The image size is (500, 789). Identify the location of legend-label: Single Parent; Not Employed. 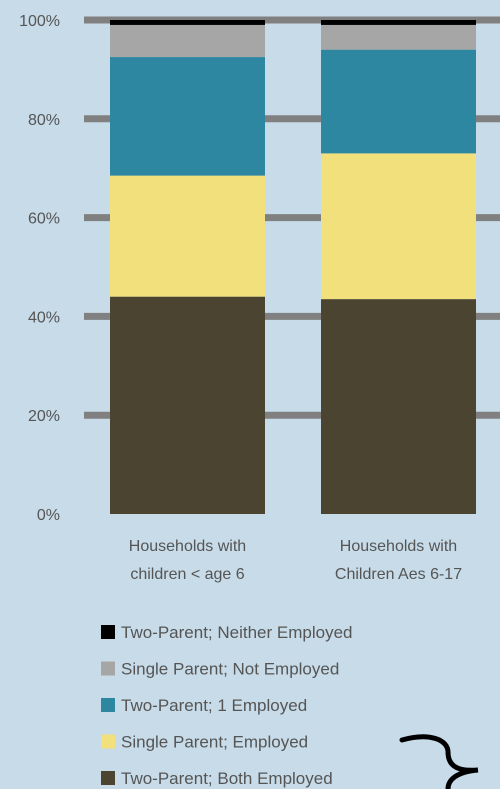
(230, 669).